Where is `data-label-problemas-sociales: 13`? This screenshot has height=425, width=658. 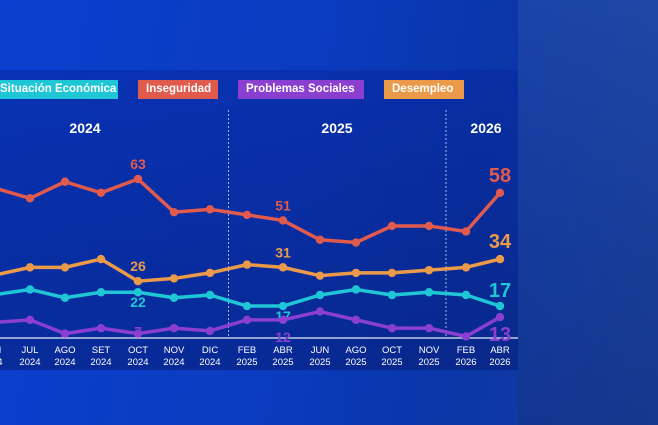 data-label-problemas-sociales: 13 is located at coordinates (500, 335).